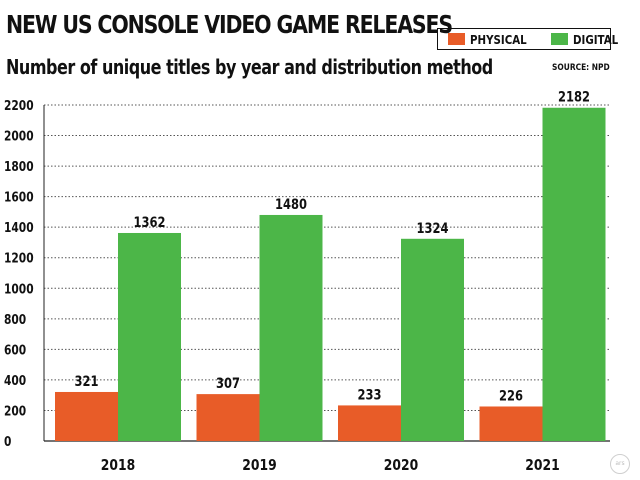  I want to click on data-label: 1362, so click(150, 223).